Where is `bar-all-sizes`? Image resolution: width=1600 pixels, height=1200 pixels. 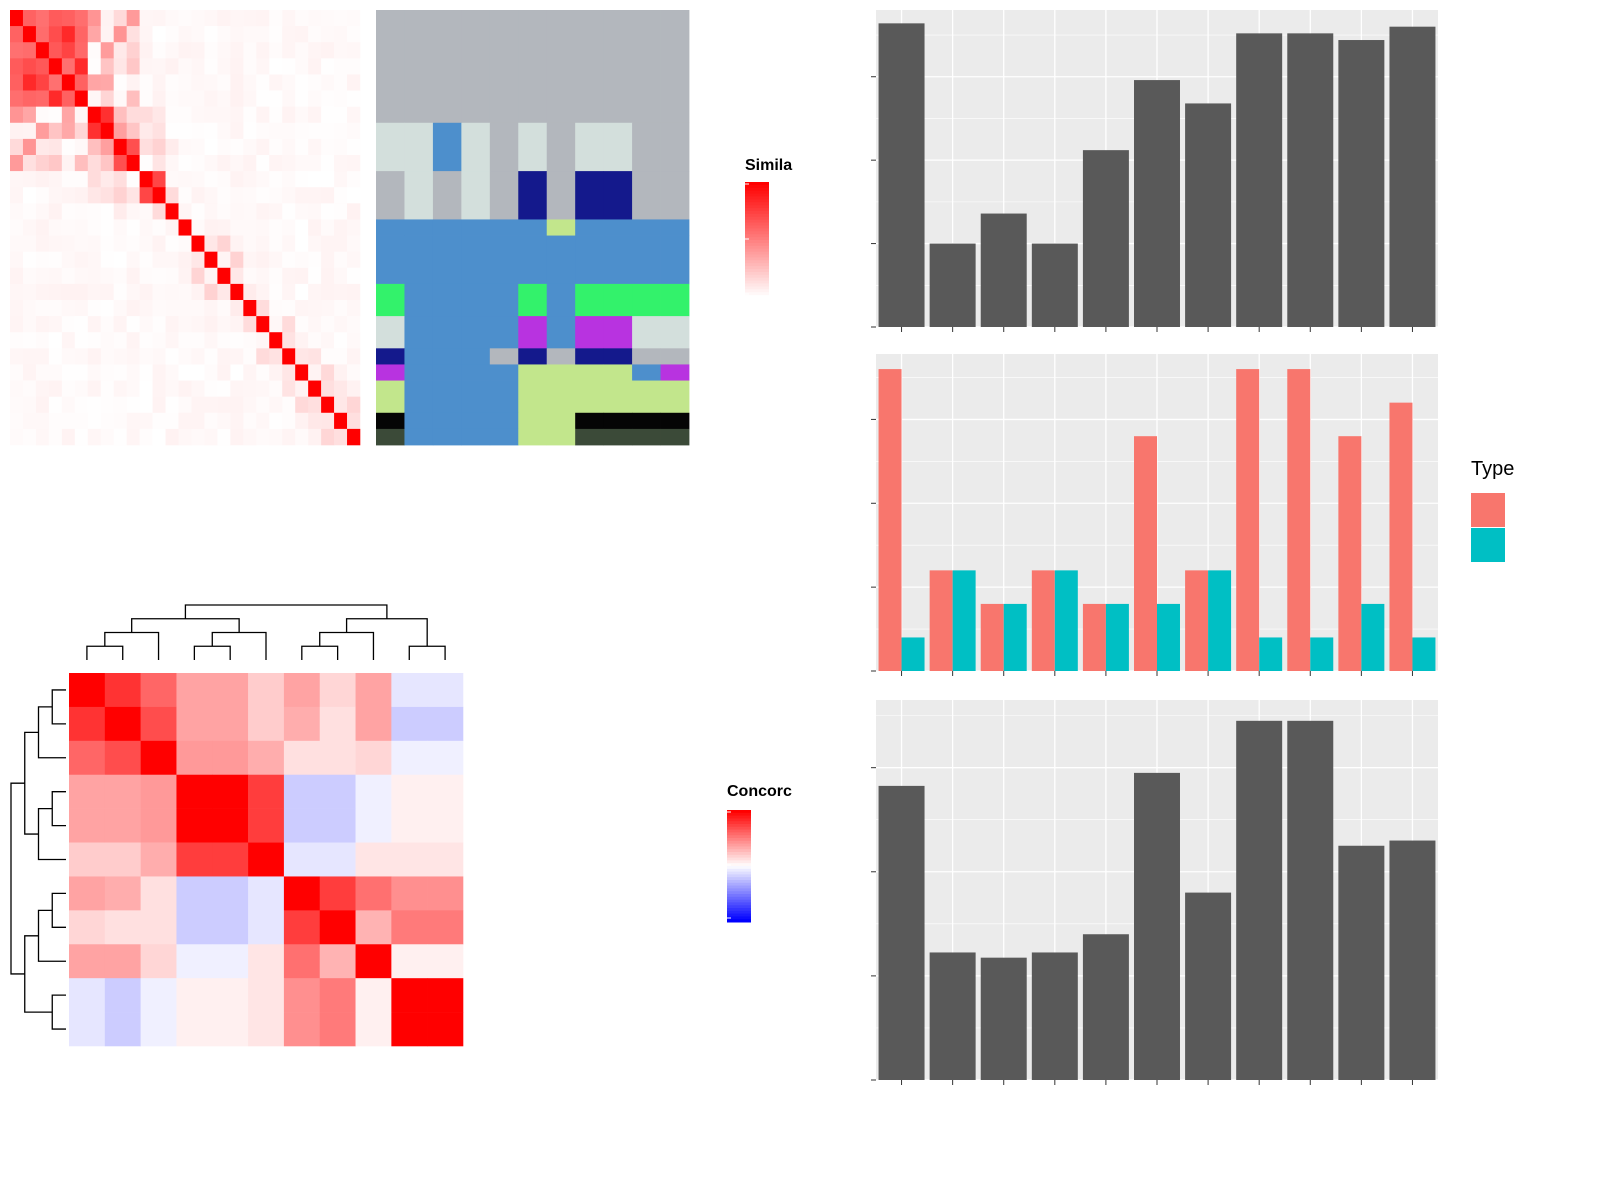
bar-all-sizes is located at coordinates (1145, 553).